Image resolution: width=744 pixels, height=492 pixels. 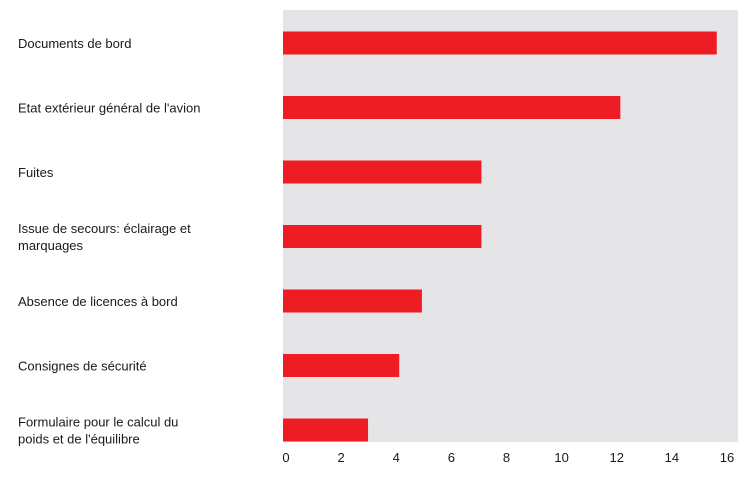 What do you see at coordinates (341, 457) in the screenshot?
I see `x-tick-label-1: 2` at bounding box center [341, 457].